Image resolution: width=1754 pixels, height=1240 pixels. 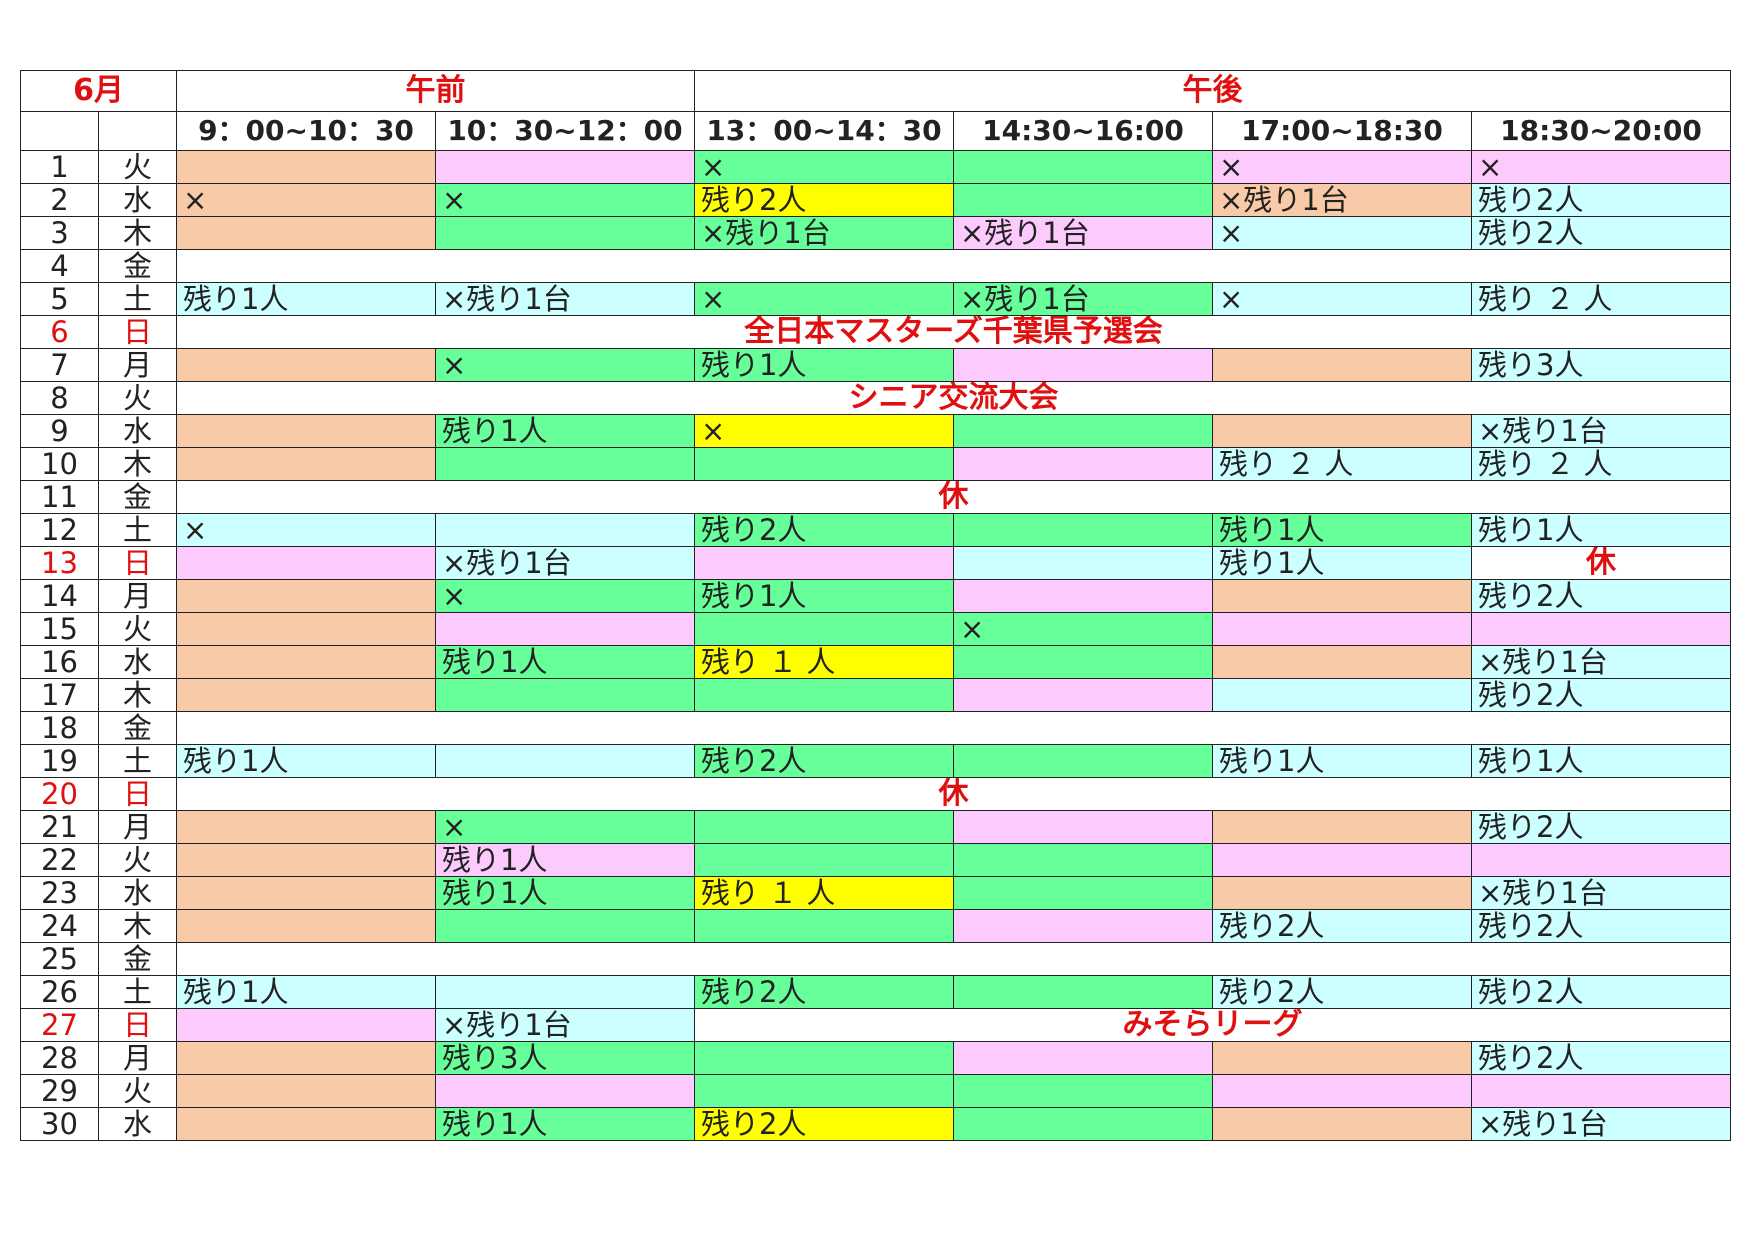 I want to click on slot-cell: 残り １ 人, so click(x=824, y=662).